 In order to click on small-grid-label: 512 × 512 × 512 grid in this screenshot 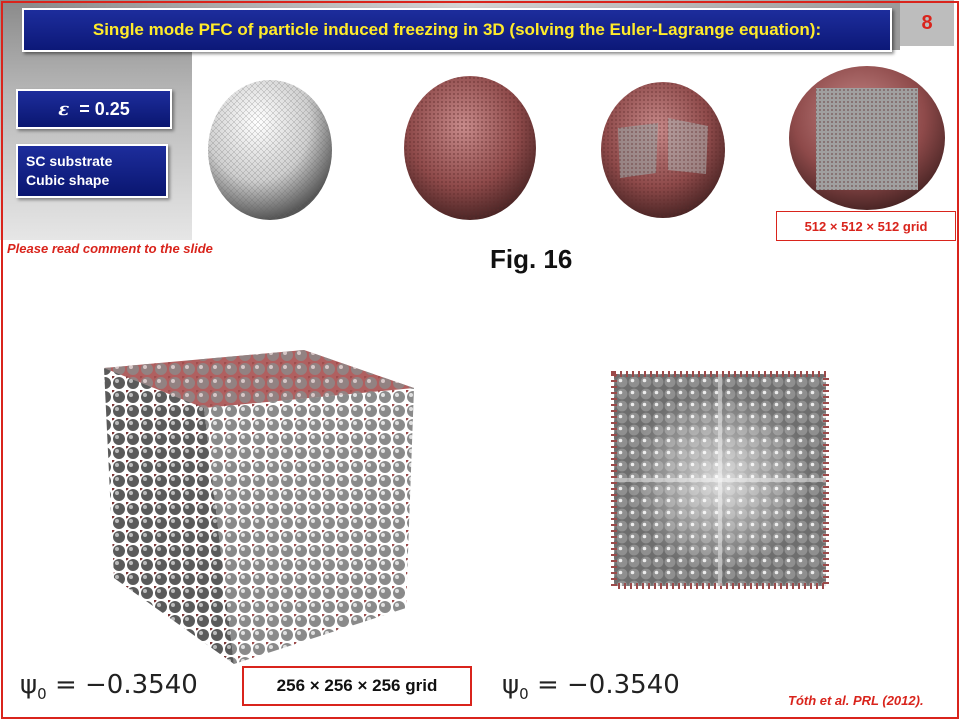, I will do `click(866, 226)`.